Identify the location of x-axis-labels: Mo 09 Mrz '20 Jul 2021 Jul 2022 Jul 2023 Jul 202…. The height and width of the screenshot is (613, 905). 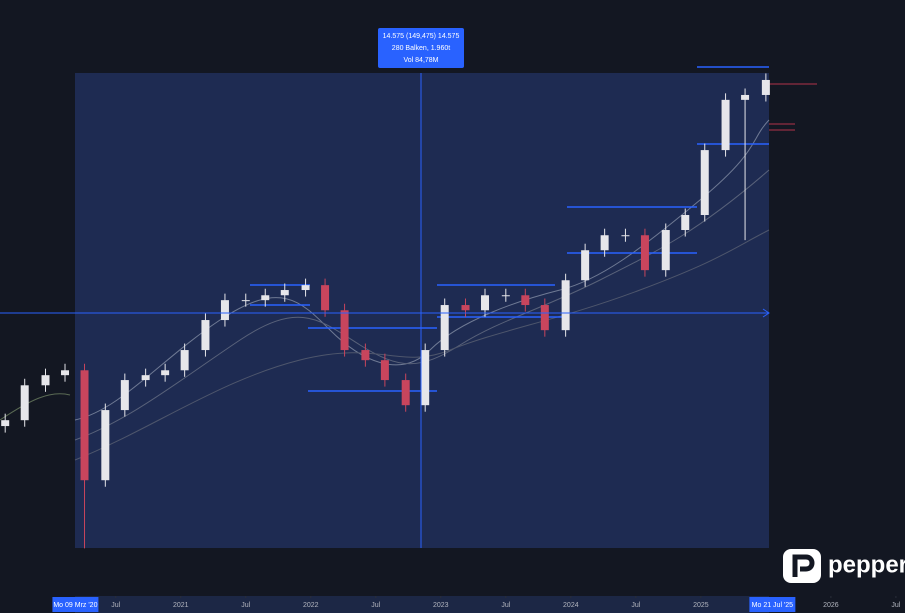
(476, 604).